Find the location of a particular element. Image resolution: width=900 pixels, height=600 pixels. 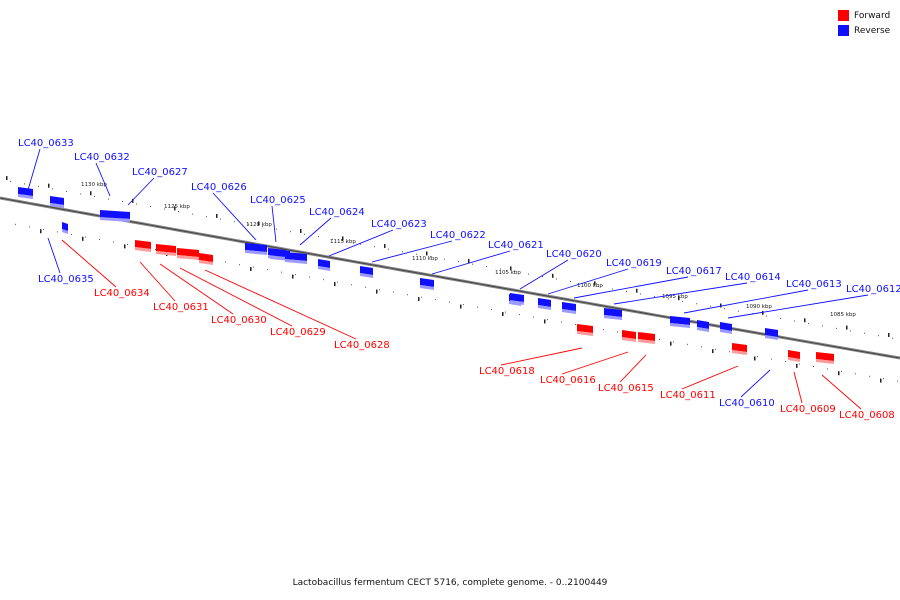

gene-block-lc40_0614-face is located at coordinates (613, 312).